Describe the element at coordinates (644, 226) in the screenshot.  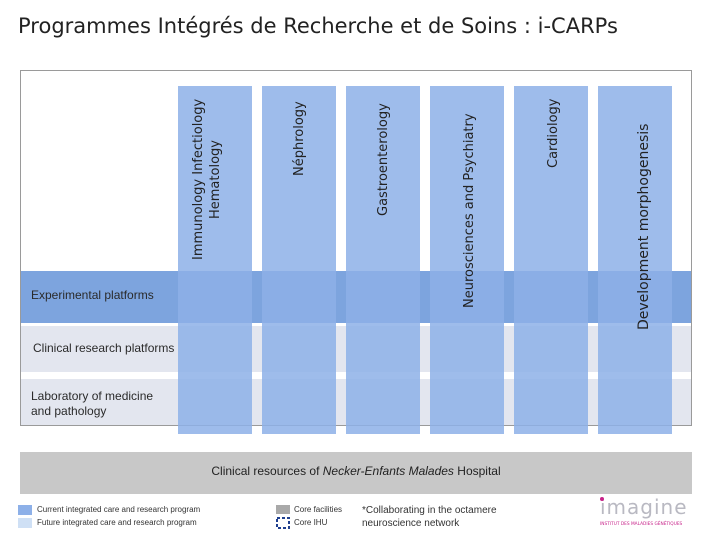
I see `column-label-development: Development morphogenesis` at that location.